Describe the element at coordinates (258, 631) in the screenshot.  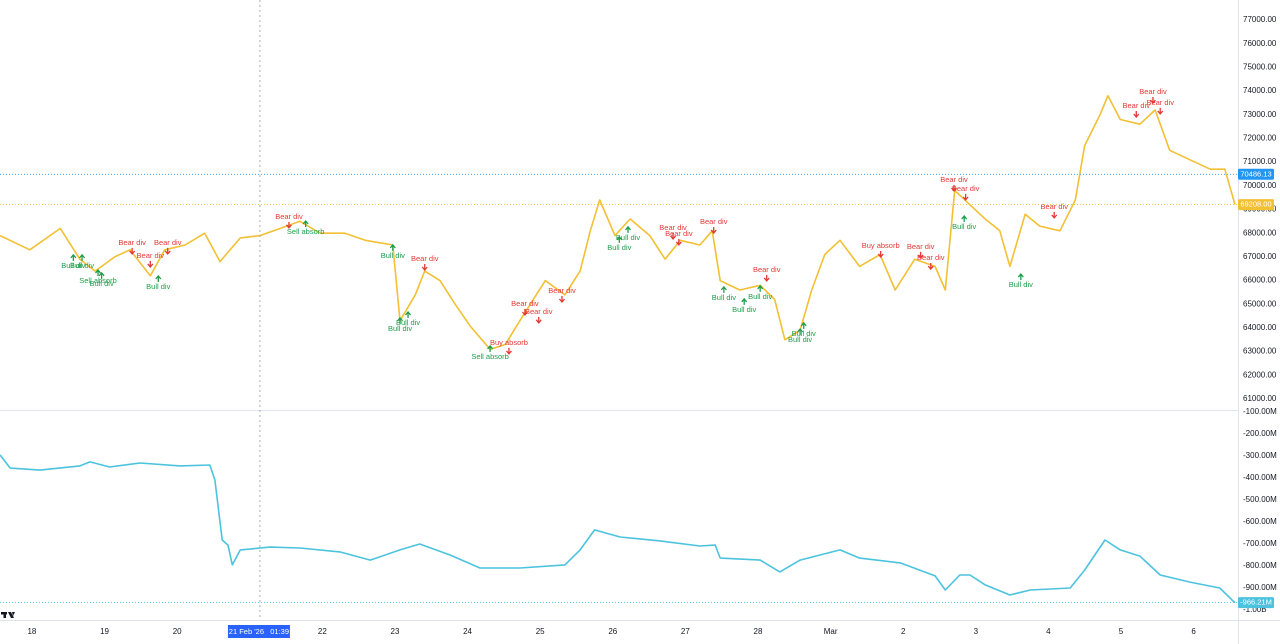
I see `crosshair-label-box` at that location.